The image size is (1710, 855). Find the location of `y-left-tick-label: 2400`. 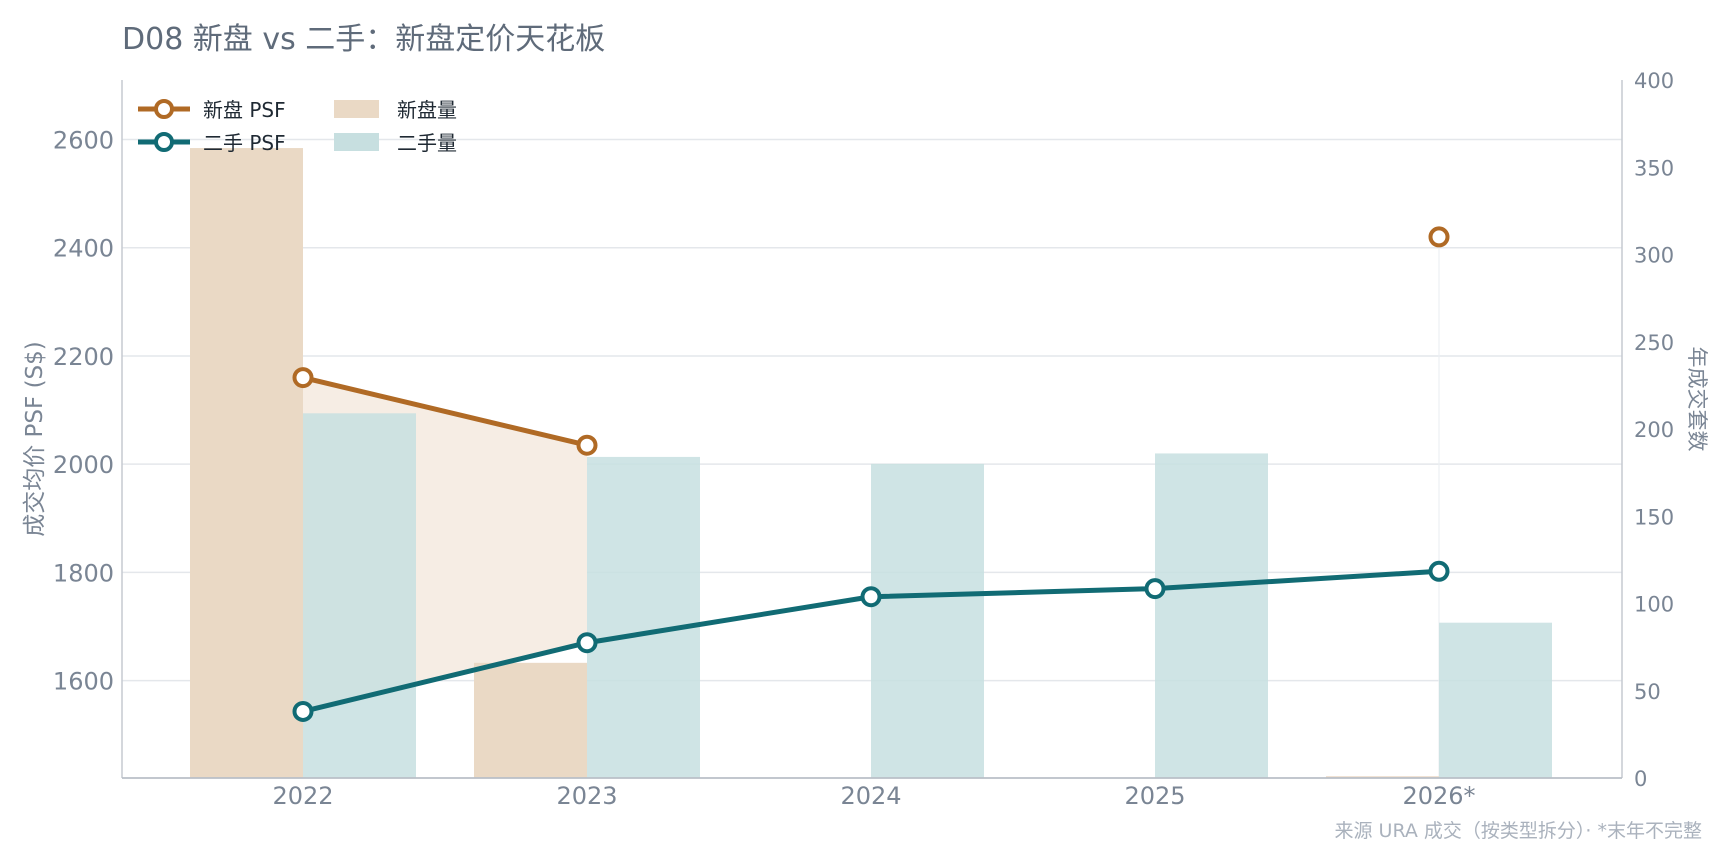

y-left-tick-label: 2400 is located at coordinates (83, 249).